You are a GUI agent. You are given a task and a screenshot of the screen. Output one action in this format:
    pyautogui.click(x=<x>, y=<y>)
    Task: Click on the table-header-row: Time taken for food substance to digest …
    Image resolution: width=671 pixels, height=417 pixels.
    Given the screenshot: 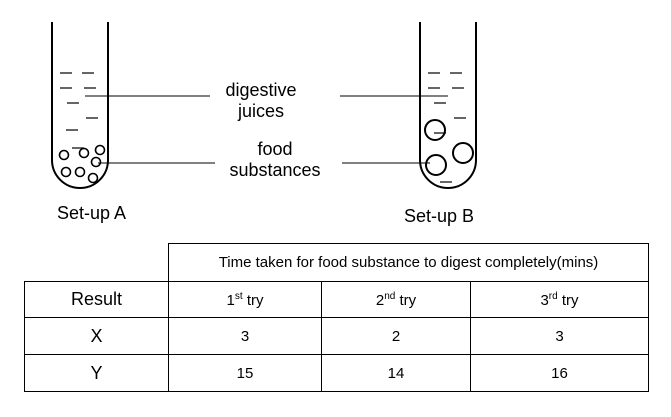 What is the action you would take?
    pyautogui.click(x=336, y=262)
    